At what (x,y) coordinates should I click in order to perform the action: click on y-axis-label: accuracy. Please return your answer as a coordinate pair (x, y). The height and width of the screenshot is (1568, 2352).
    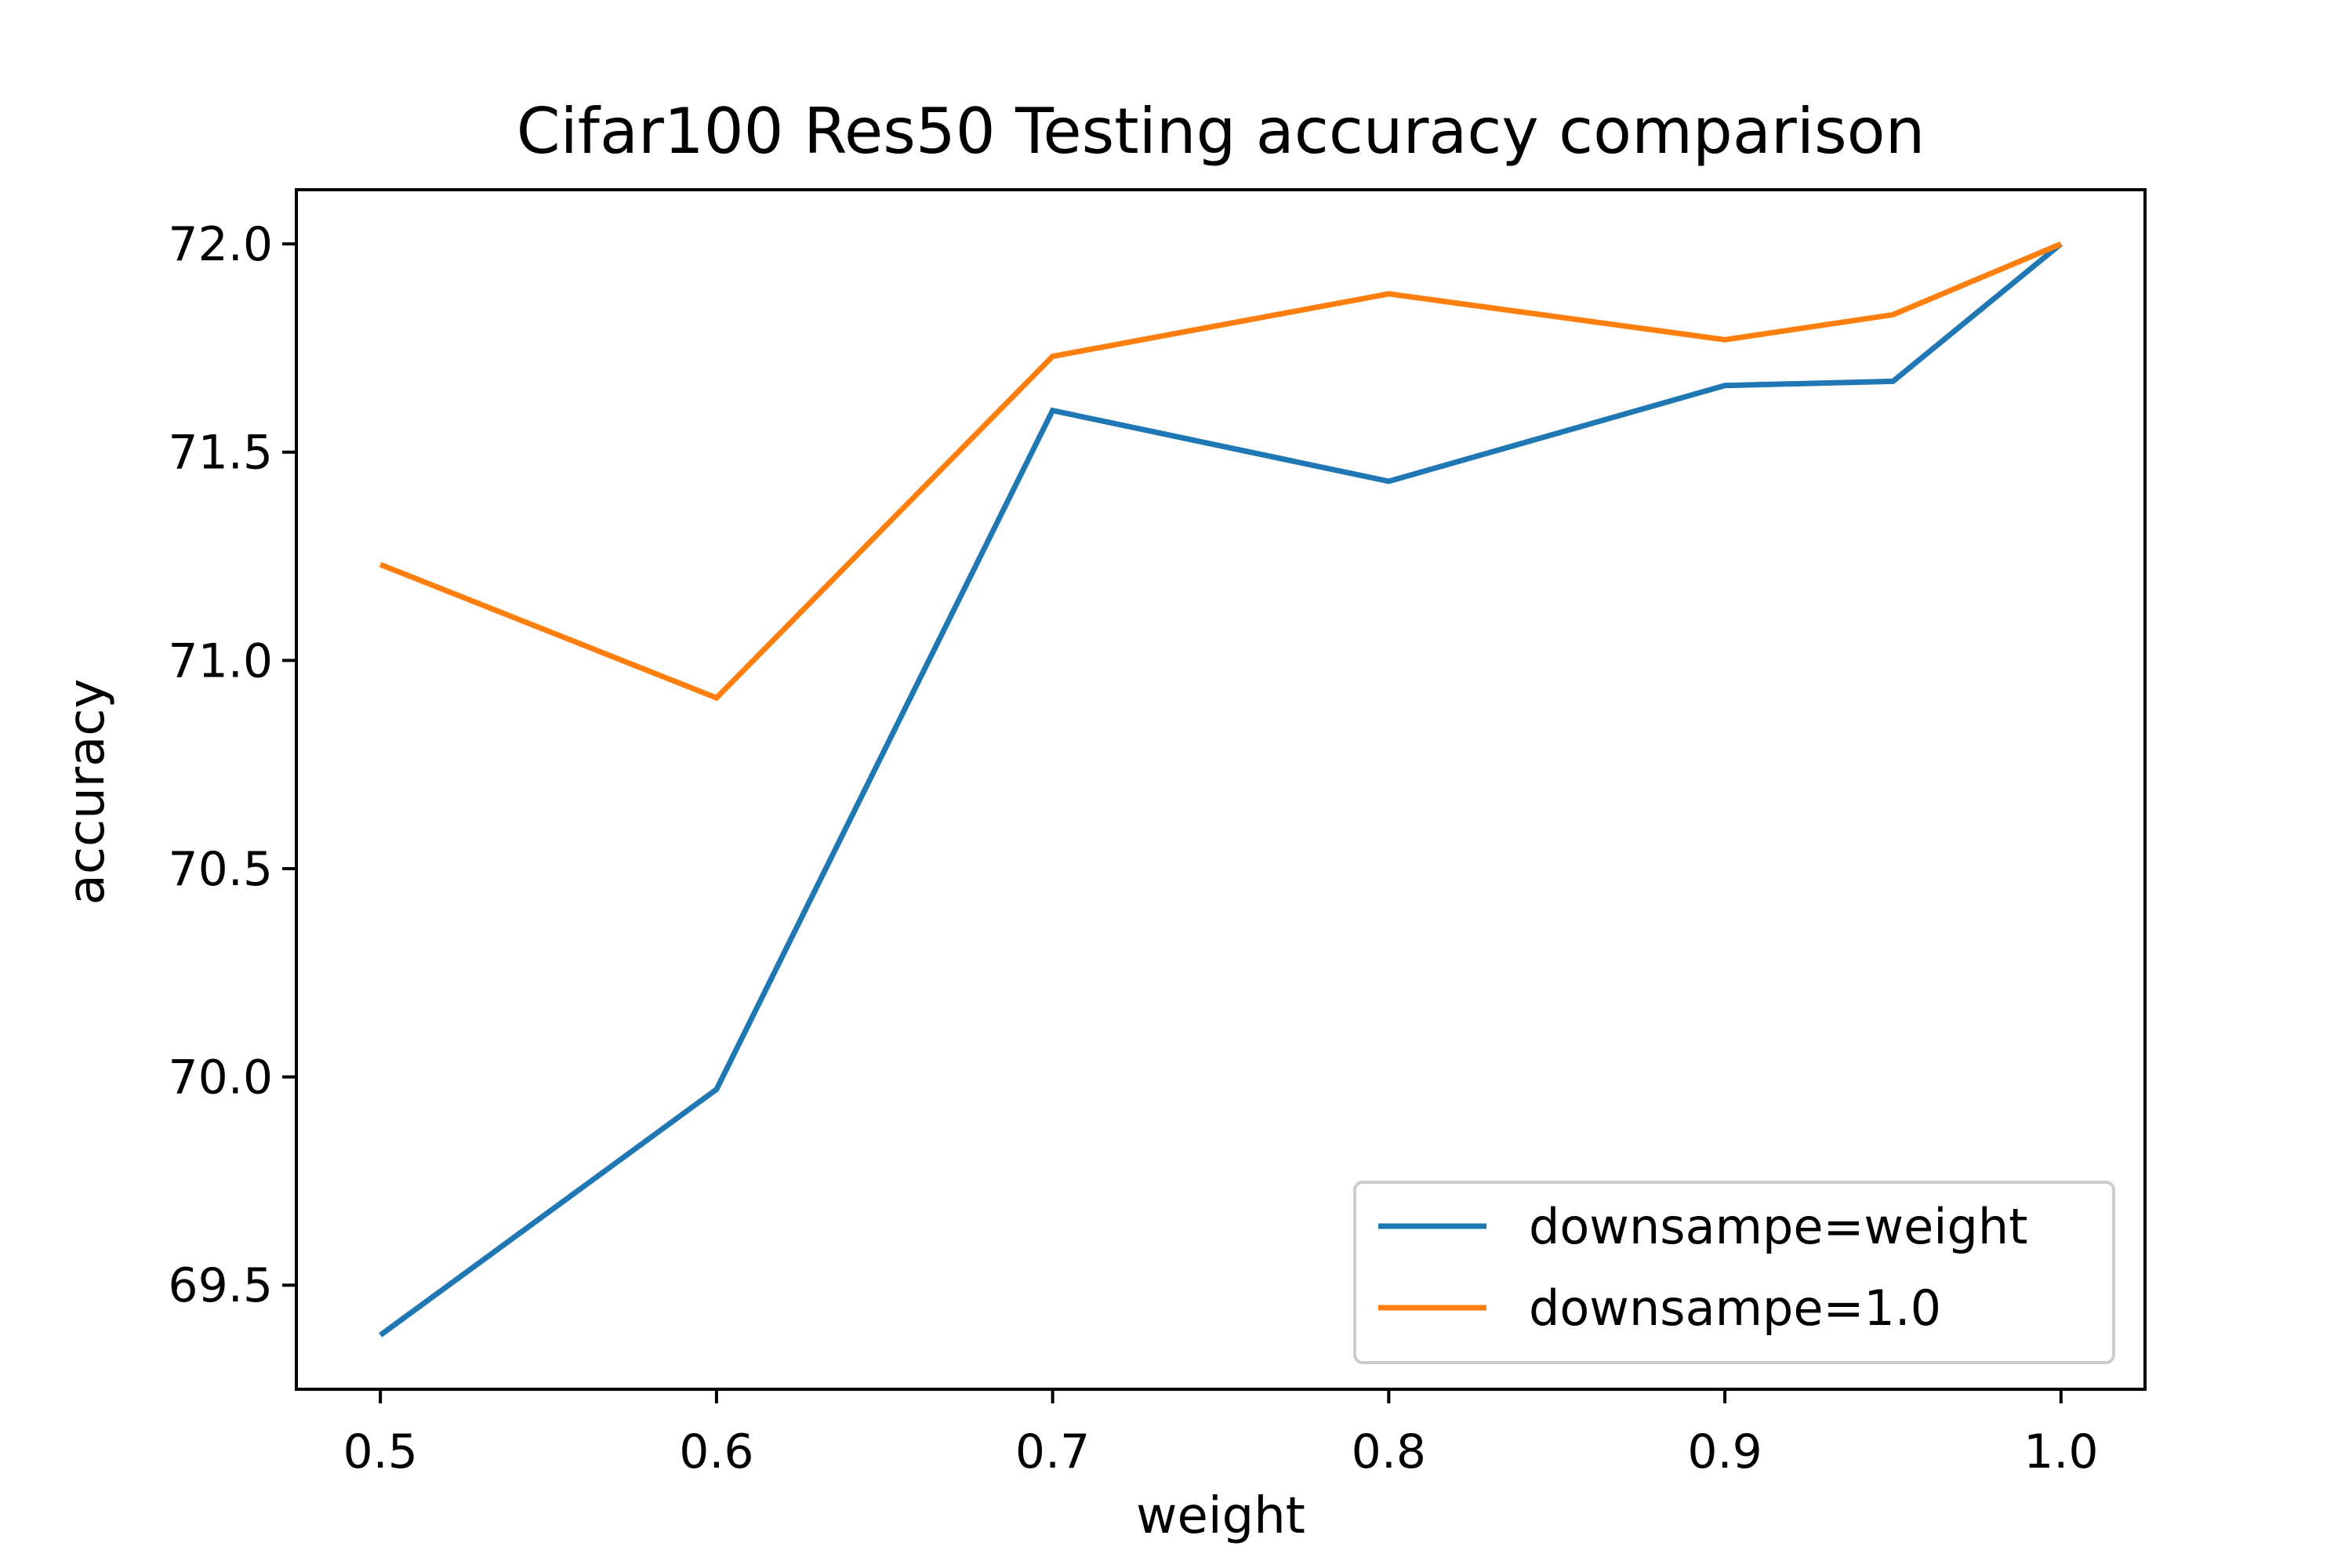
    Looking at the image, I should click on (87, 792).